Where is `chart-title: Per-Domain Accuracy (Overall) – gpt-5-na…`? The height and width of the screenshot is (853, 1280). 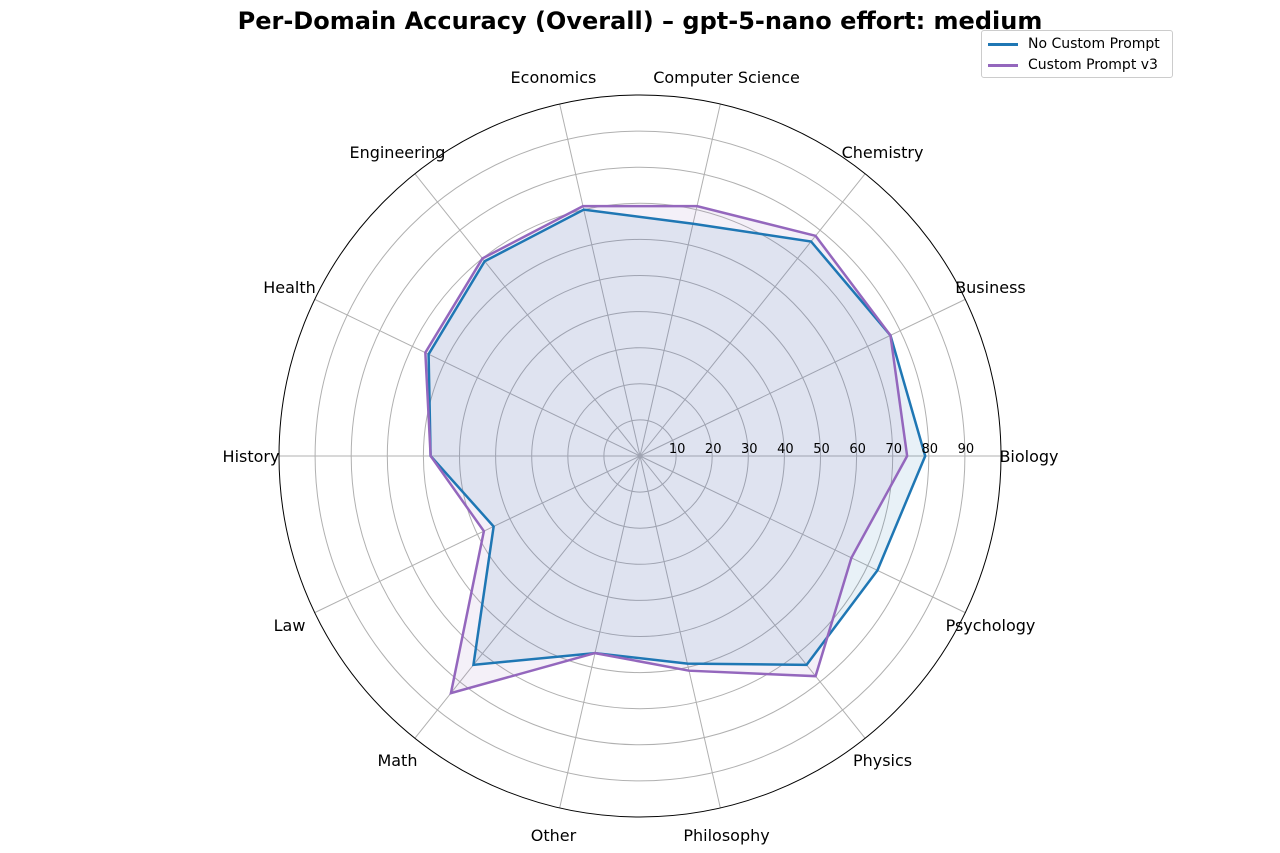 chart-title: Per-Domain Accuracy (Overall) – gpt-5-na… is located at coordinates (640, 21).